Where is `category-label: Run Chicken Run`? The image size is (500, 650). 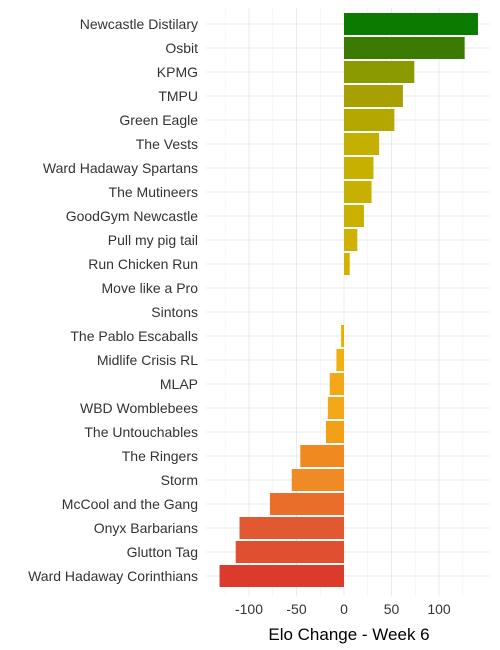 category-label: Run Chicken Run is located at coordinates (143, 264).